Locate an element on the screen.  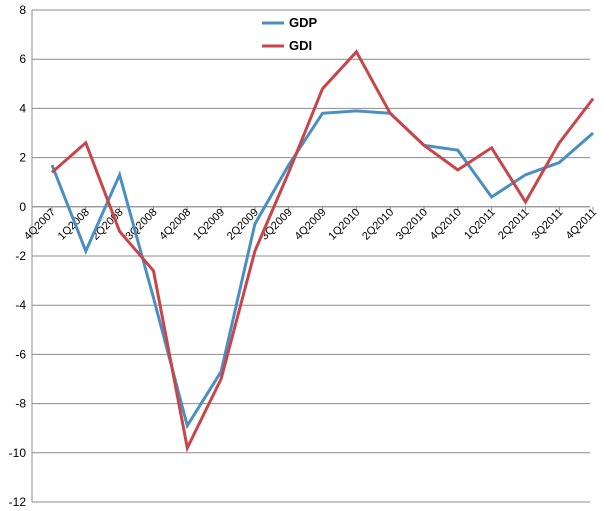
y-tick-label: -4 is located at coordinates (20, 305).